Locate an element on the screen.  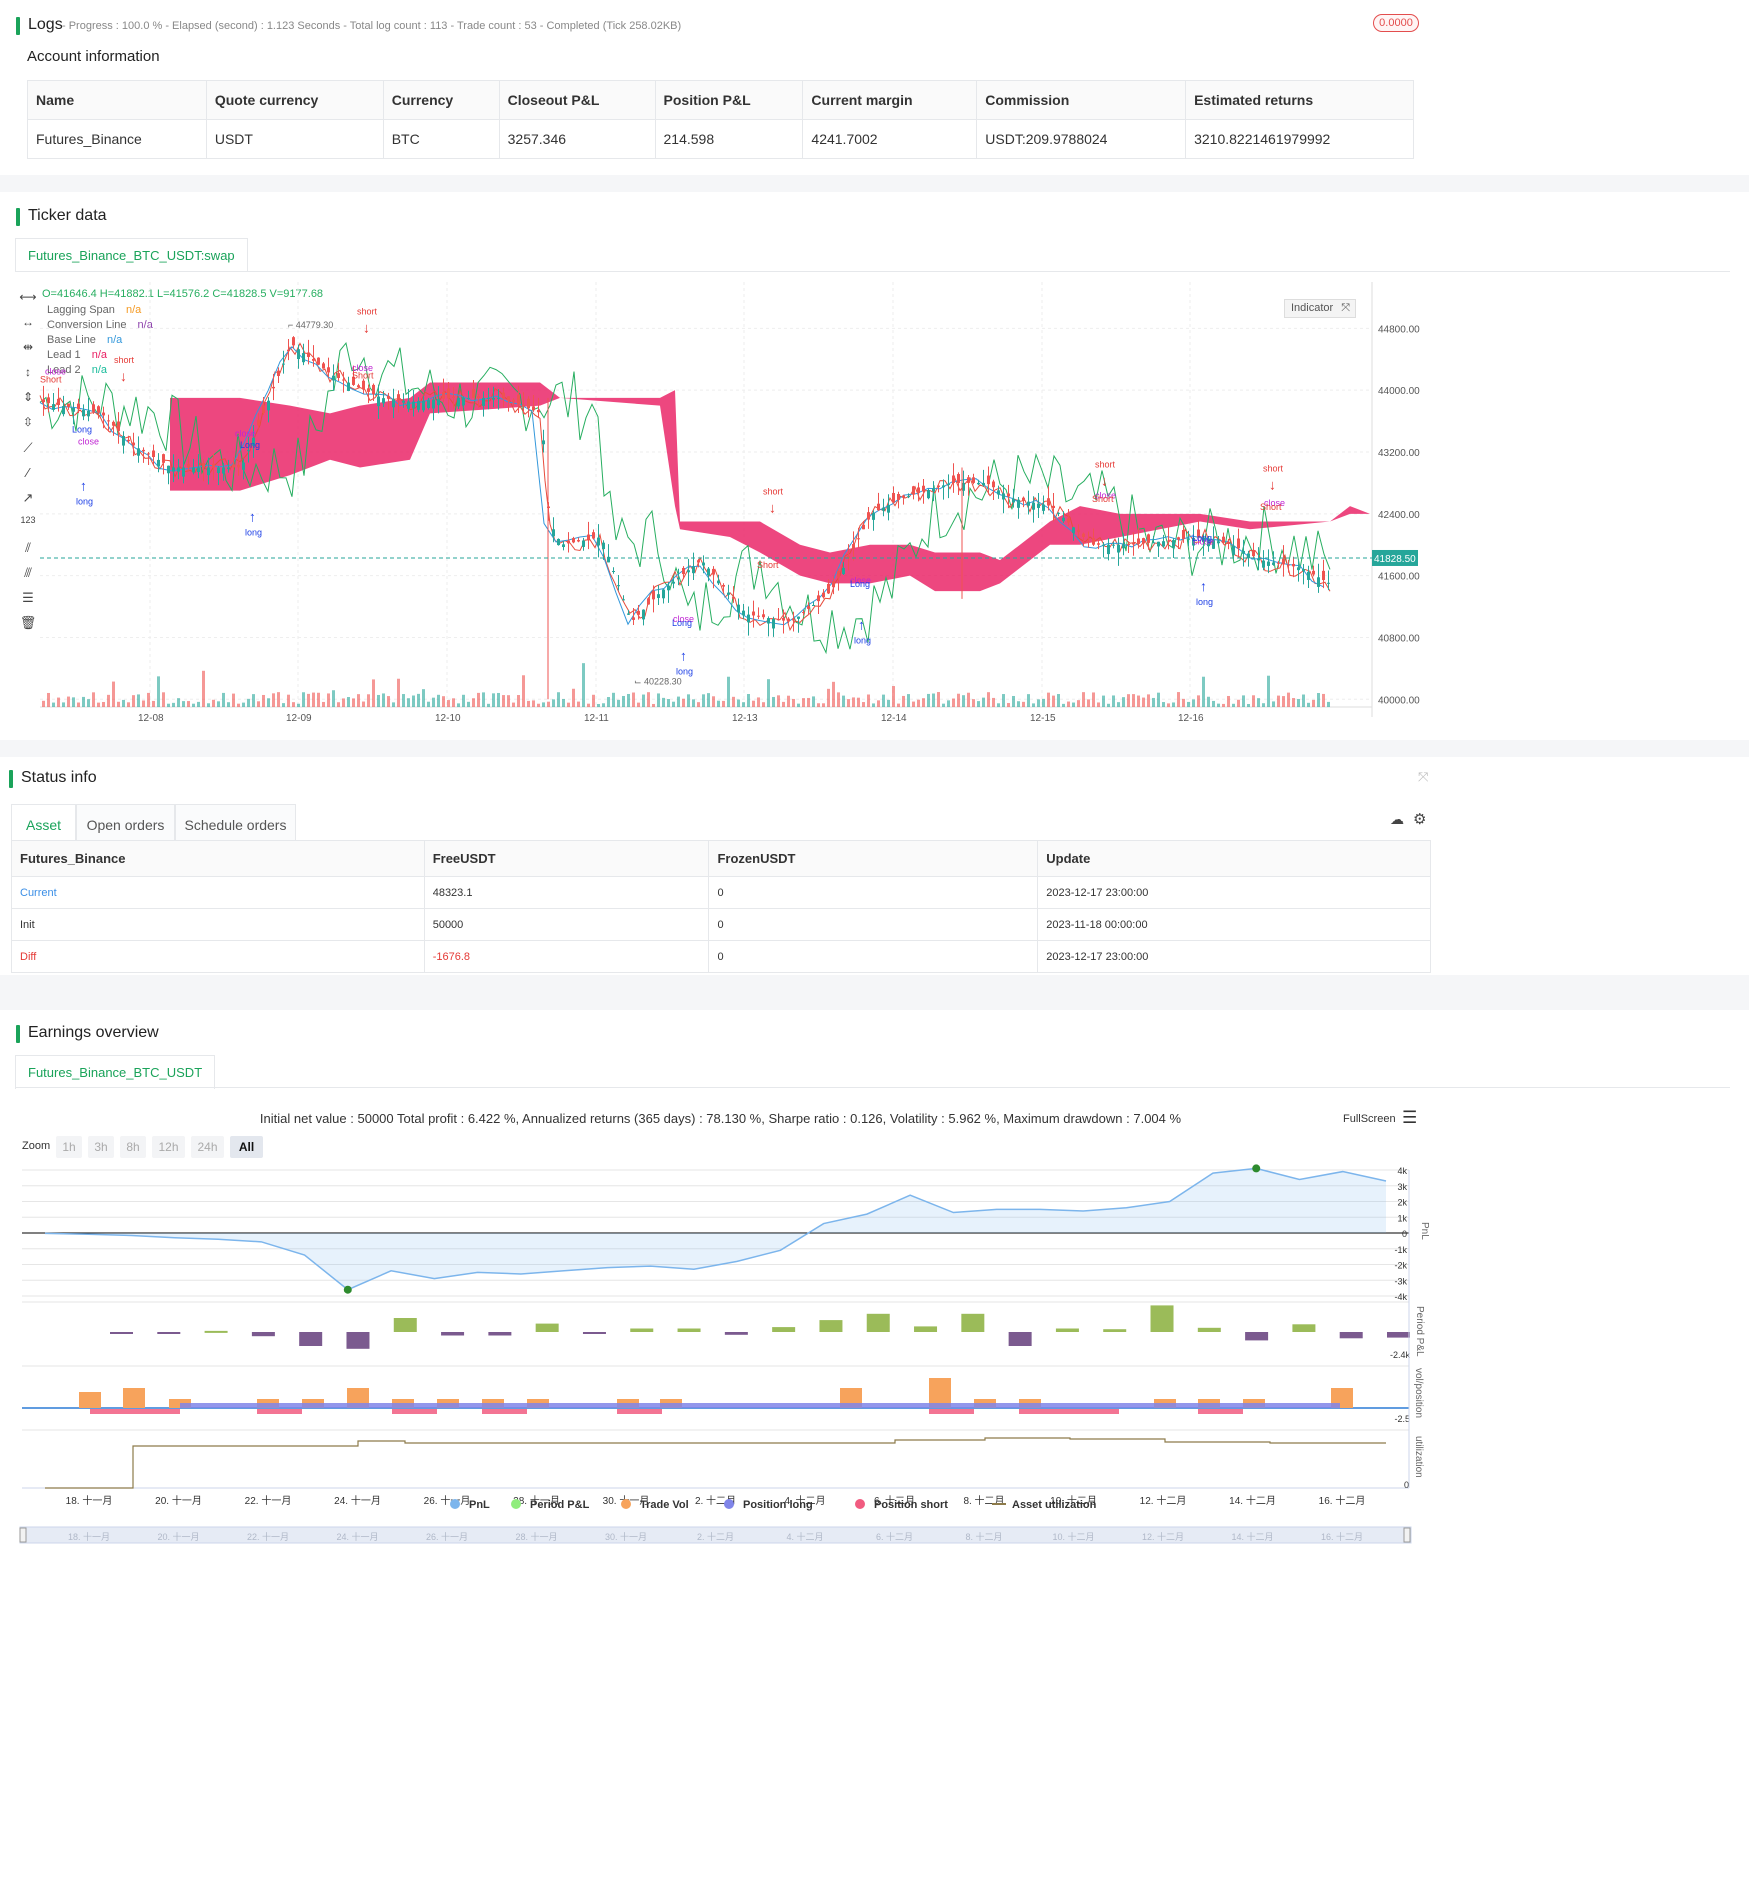
trend-line-icon: ⟋ is located at coordinates (28, 447).